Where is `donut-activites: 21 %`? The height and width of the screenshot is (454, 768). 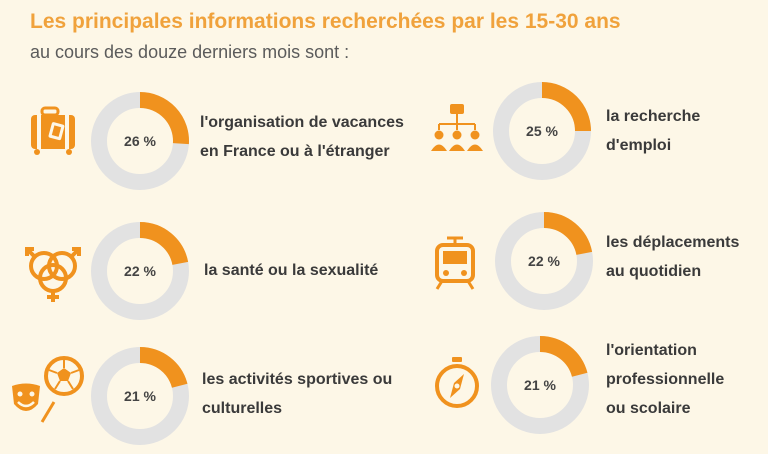
donut-activites: 21 % is located at coordinates (140, 396).